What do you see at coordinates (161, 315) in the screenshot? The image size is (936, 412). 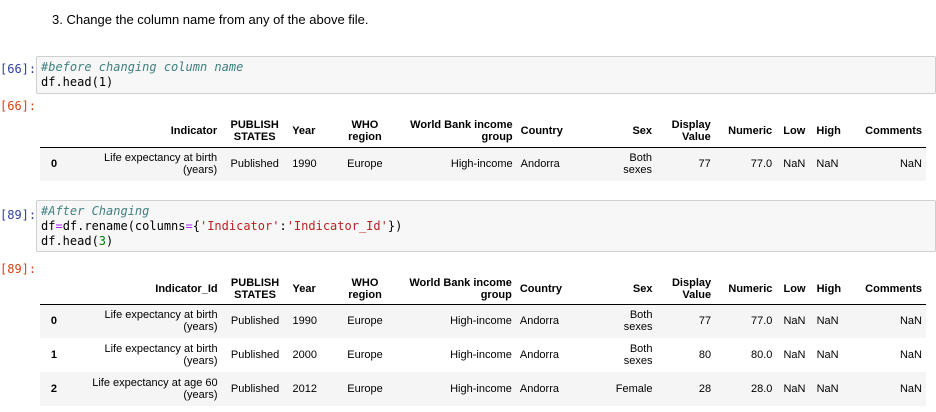 I see `cell-text-line: Life expectancy at birth` at bounding box center [161, 315].